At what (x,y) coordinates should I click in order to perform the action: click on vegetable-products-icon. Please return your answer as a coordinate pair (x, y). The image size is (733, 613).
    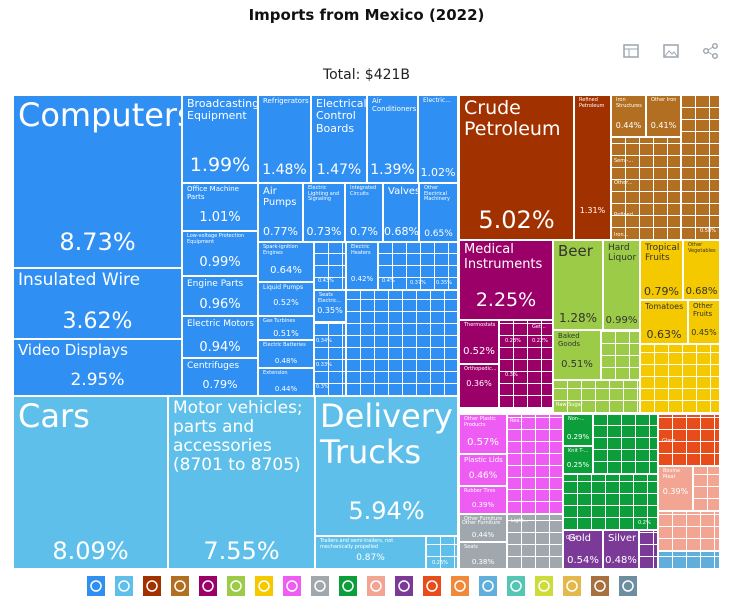
    Looking at the image, I should click on (236, 586).